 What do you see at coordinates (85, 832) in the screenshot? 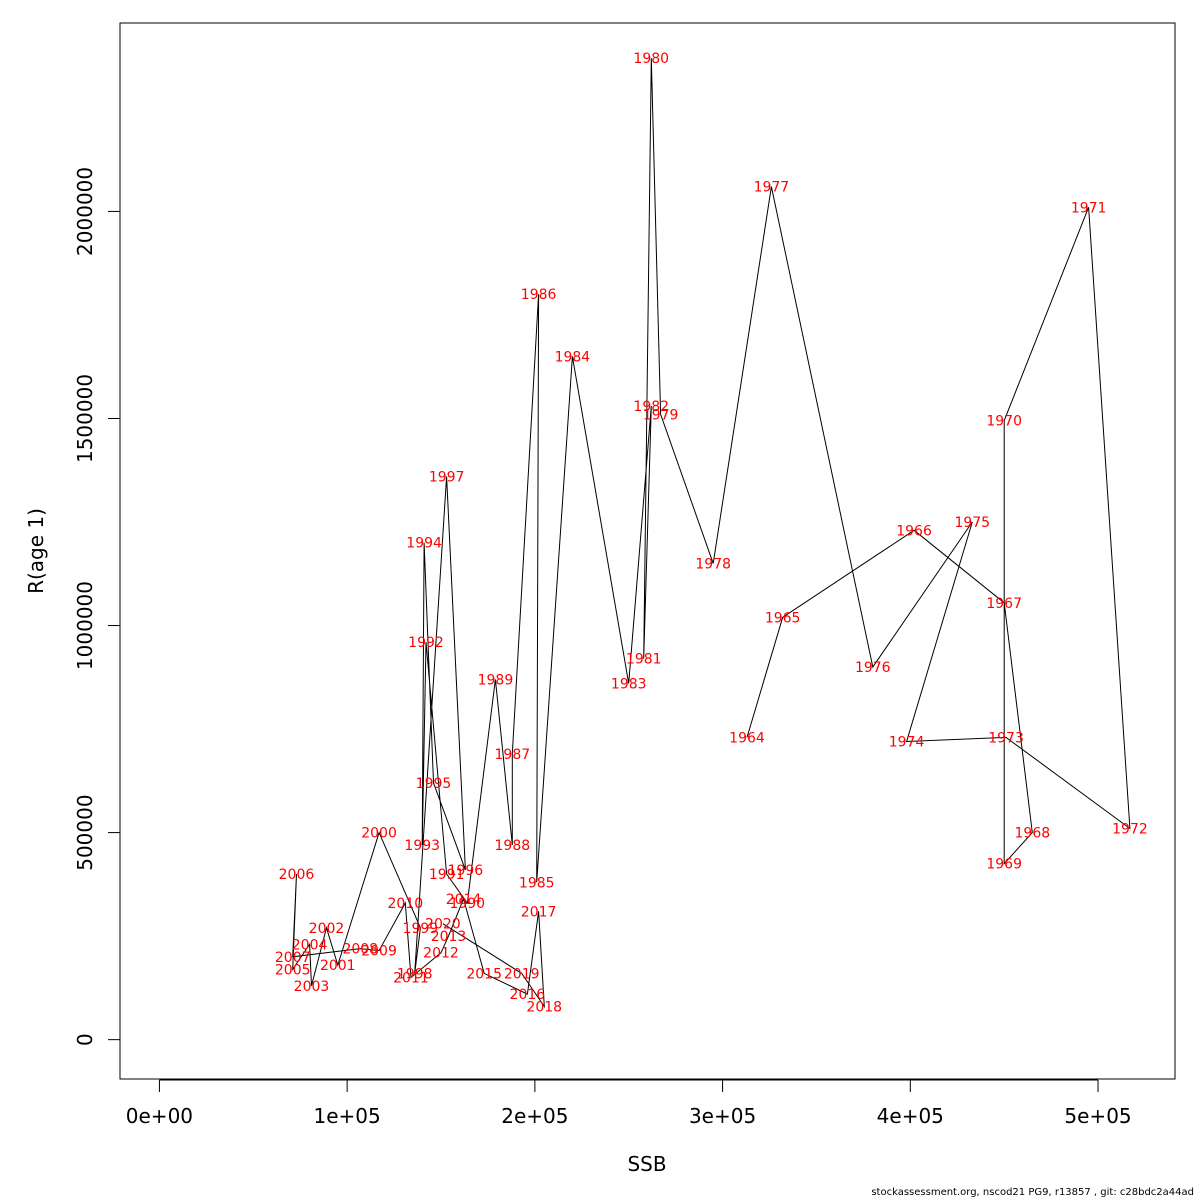
I see `y-tick-label: 500000` at bounding box center [85, 832].